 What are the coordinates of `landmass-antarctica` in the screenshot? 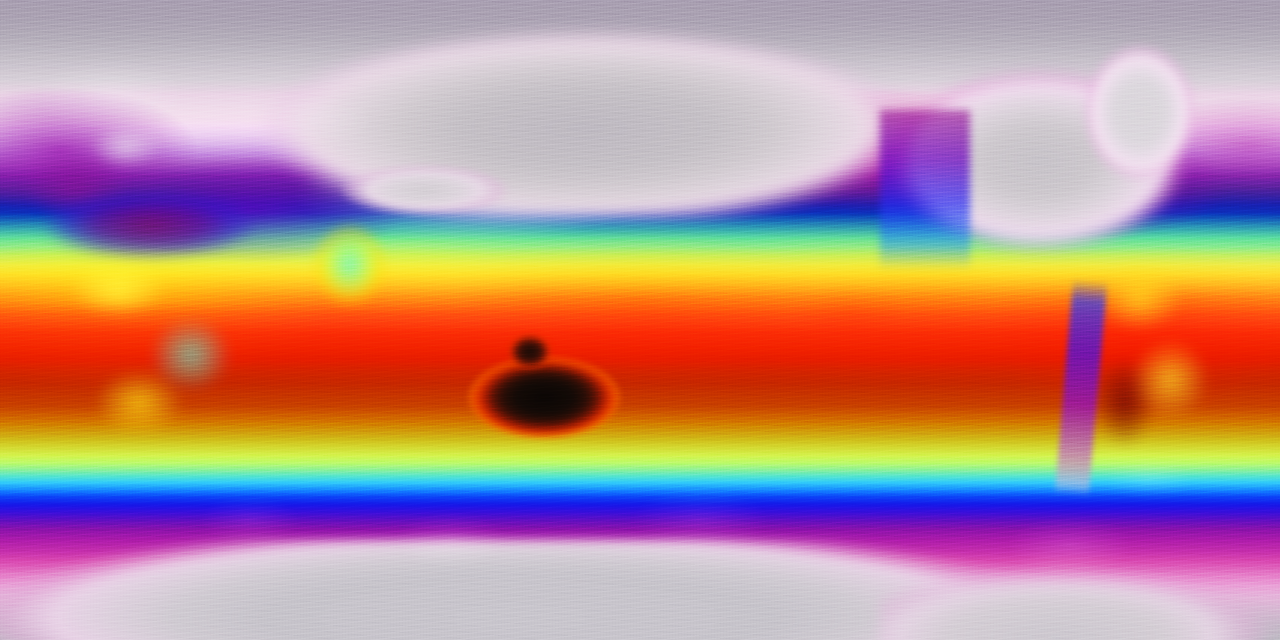 It's located at (540, 590).